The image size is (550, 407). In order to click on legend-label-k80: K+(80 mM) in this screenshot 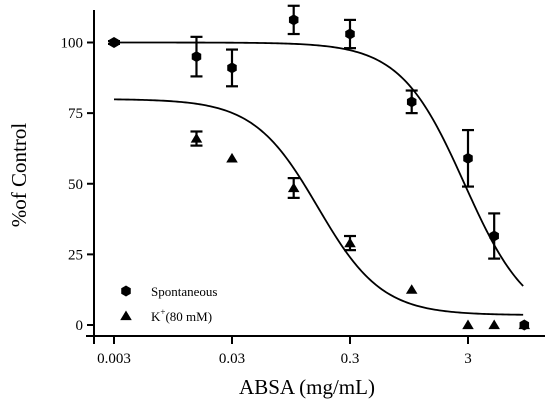, I will do `click(181, 315)`.